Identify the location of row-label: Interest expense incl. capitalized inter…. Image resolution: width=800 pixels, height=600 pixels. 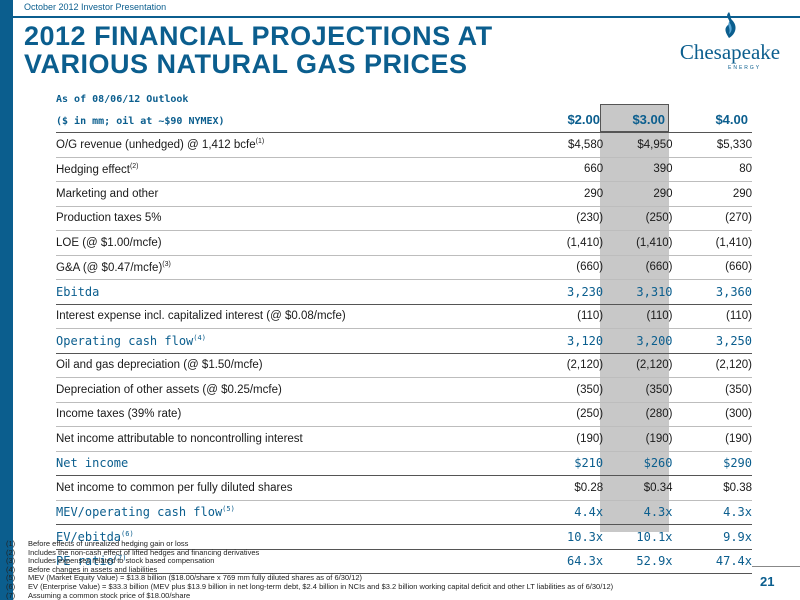
(292, 316).